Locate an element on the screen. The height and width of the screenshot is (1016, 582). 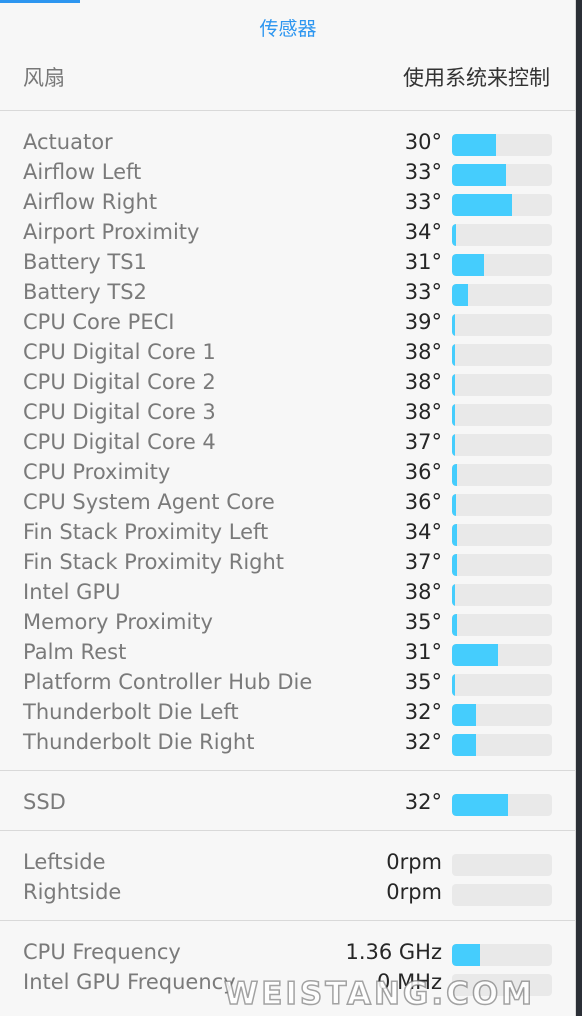
sensor-value: 0 MHz is located at coordinates (409, 982).